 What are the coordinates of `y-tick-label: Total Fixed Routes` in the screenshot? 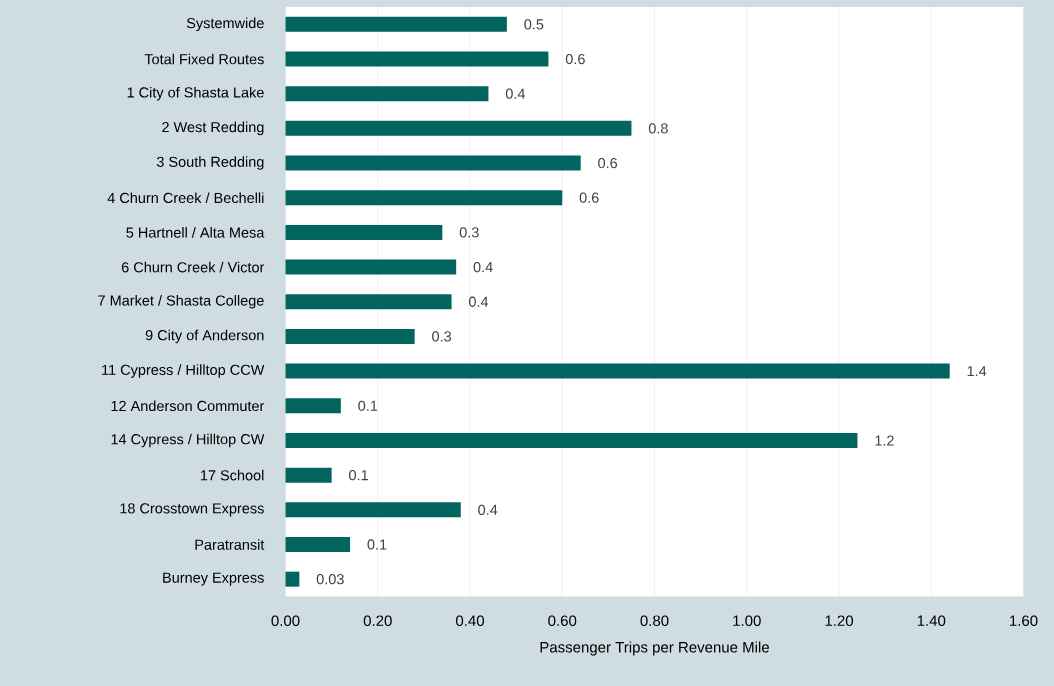 It's located at (204, 59).